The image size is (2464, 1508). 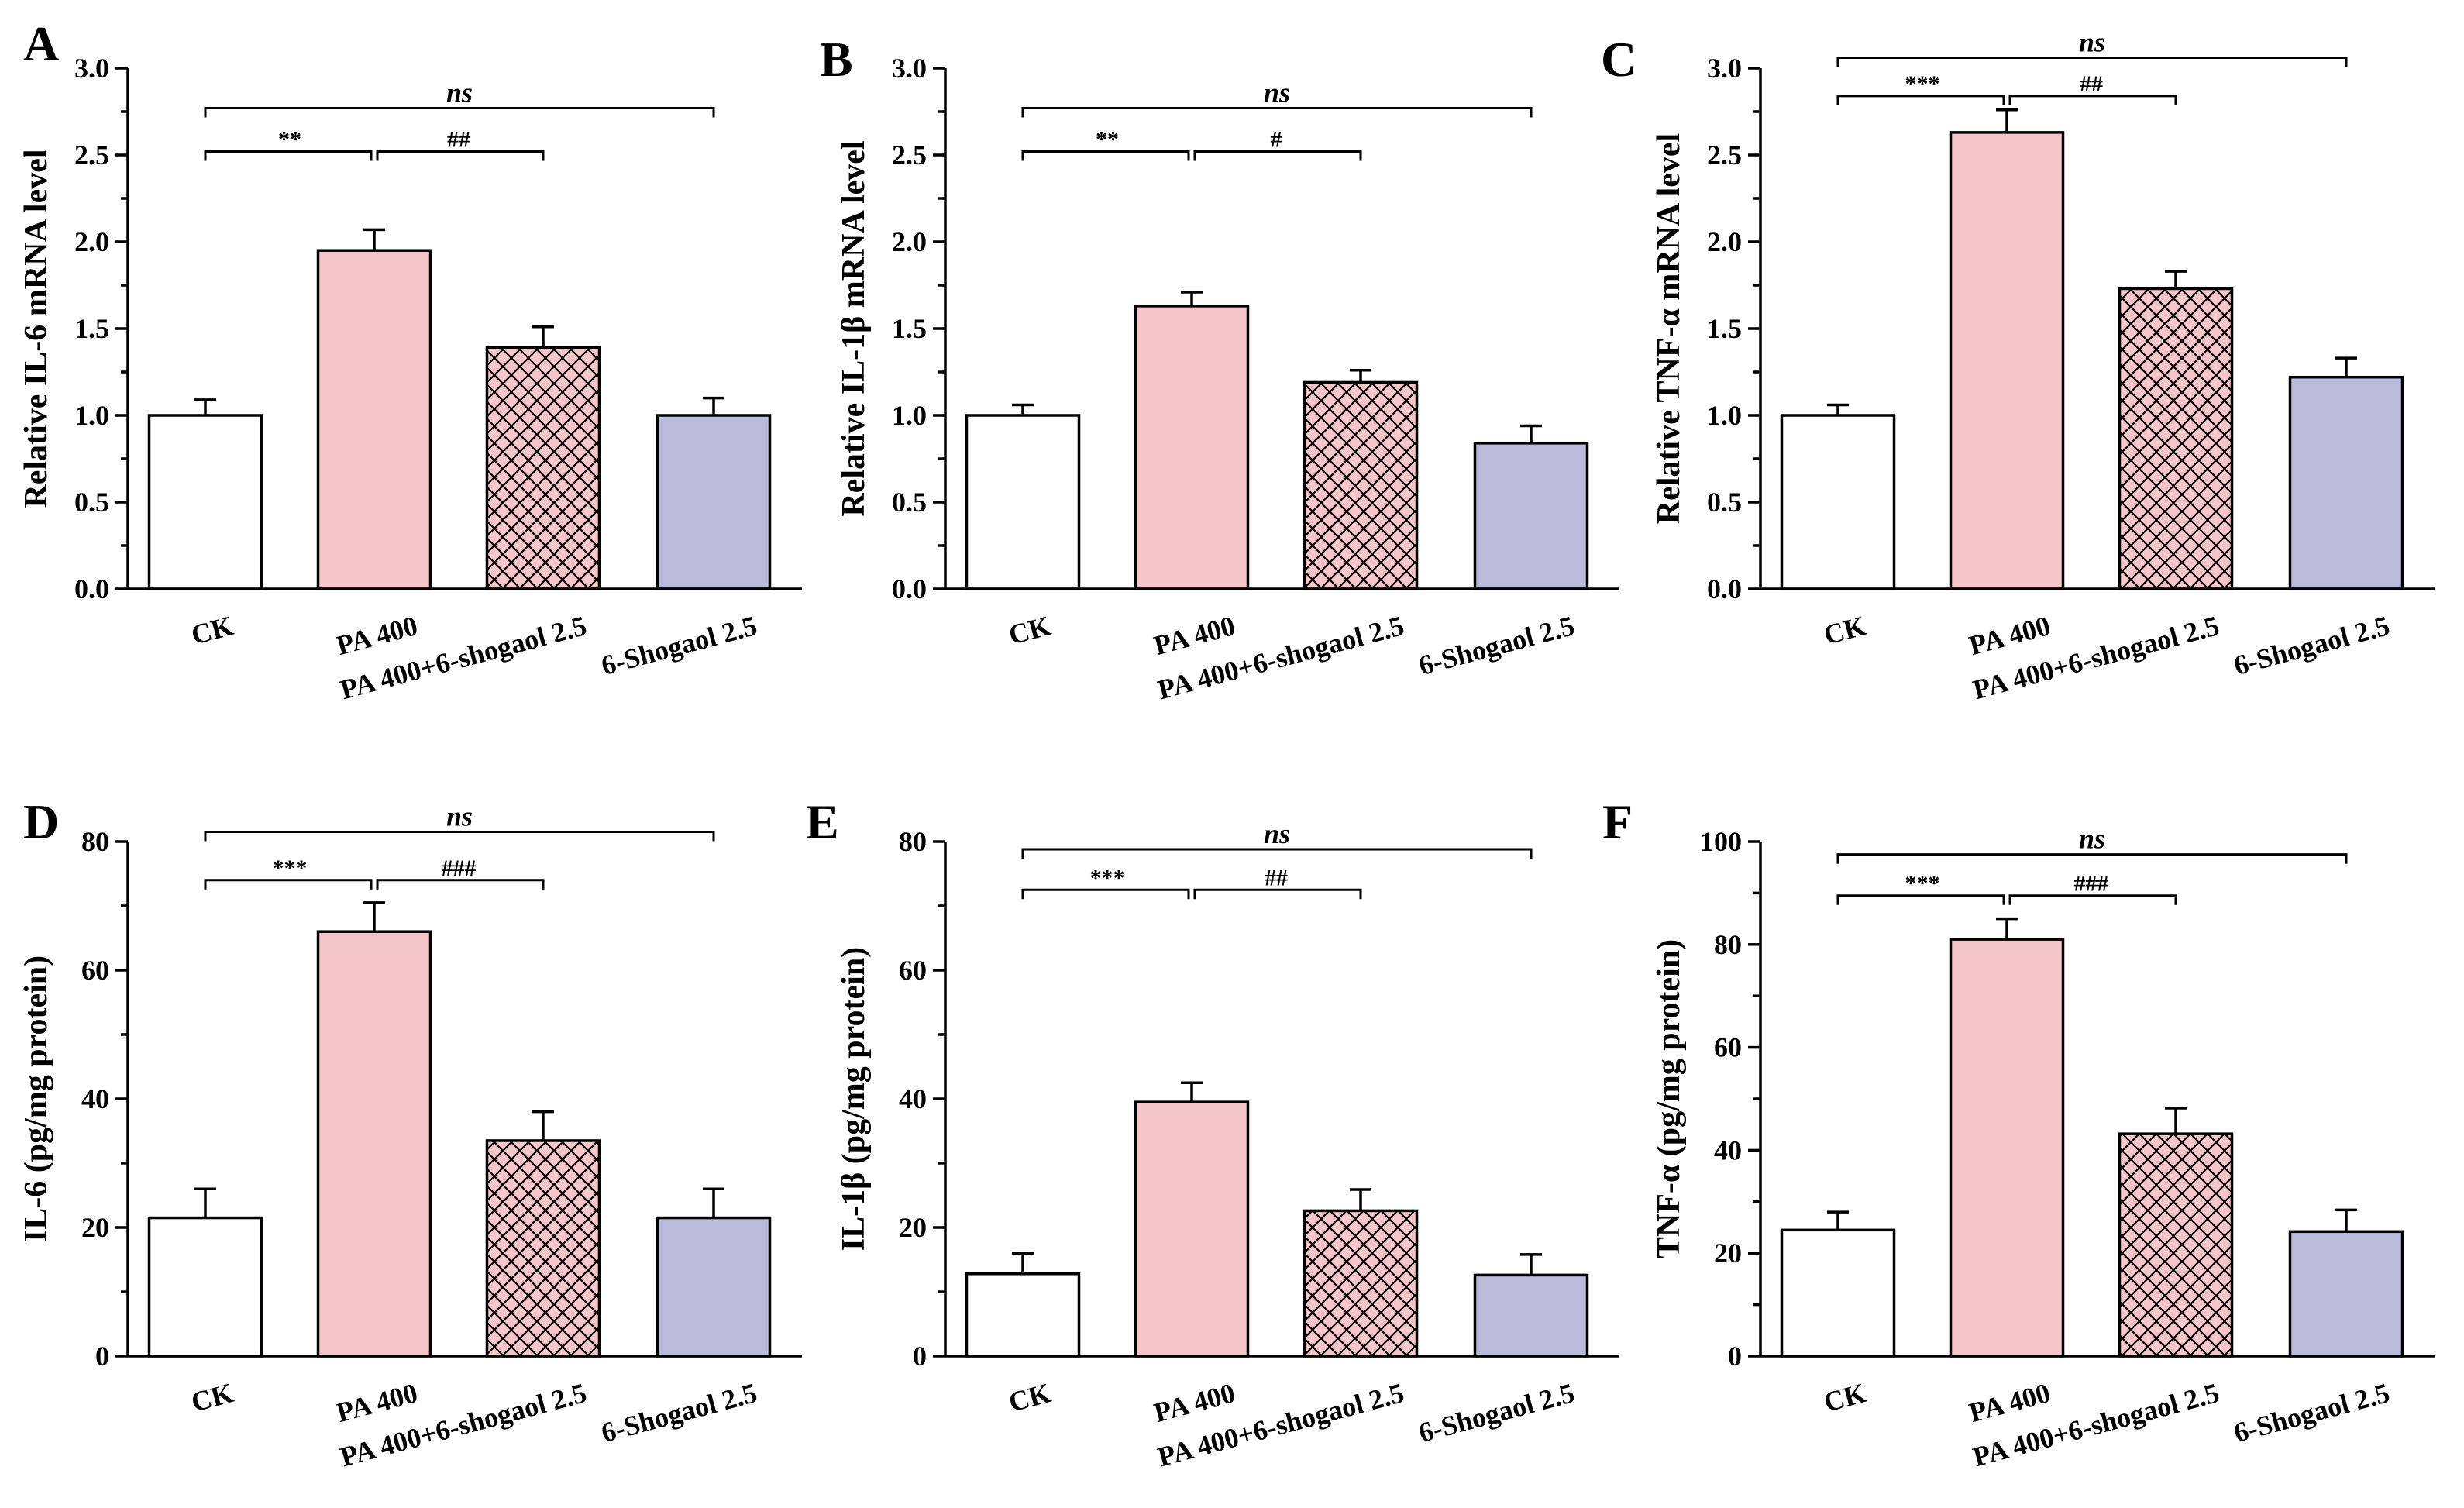 I want to click on panel-letter: A, so click(x=41, y=44).